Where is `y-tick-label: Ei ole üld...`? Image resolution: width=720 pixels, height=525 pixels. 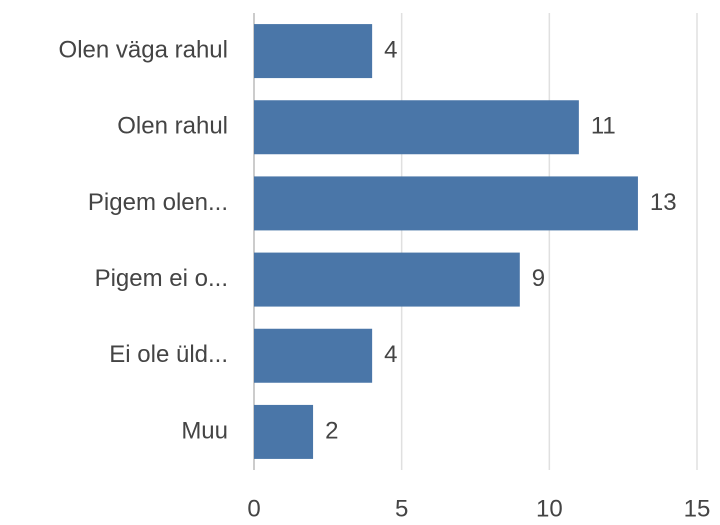 y-tick-label: Ei ole üld... is located at coordinates (168, 354).